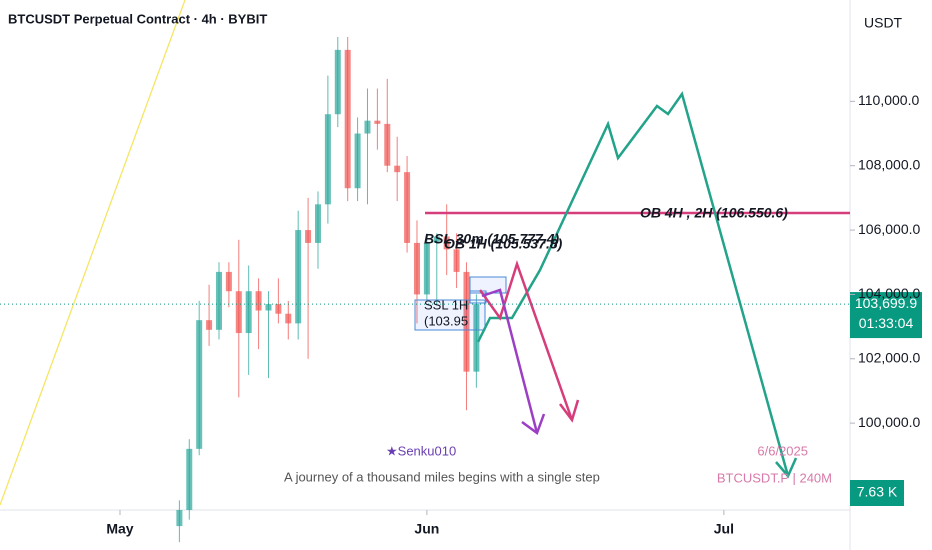 The width and height of the screenshot is (932, 550). I want to click on currency: USDT, so click(883, 23).